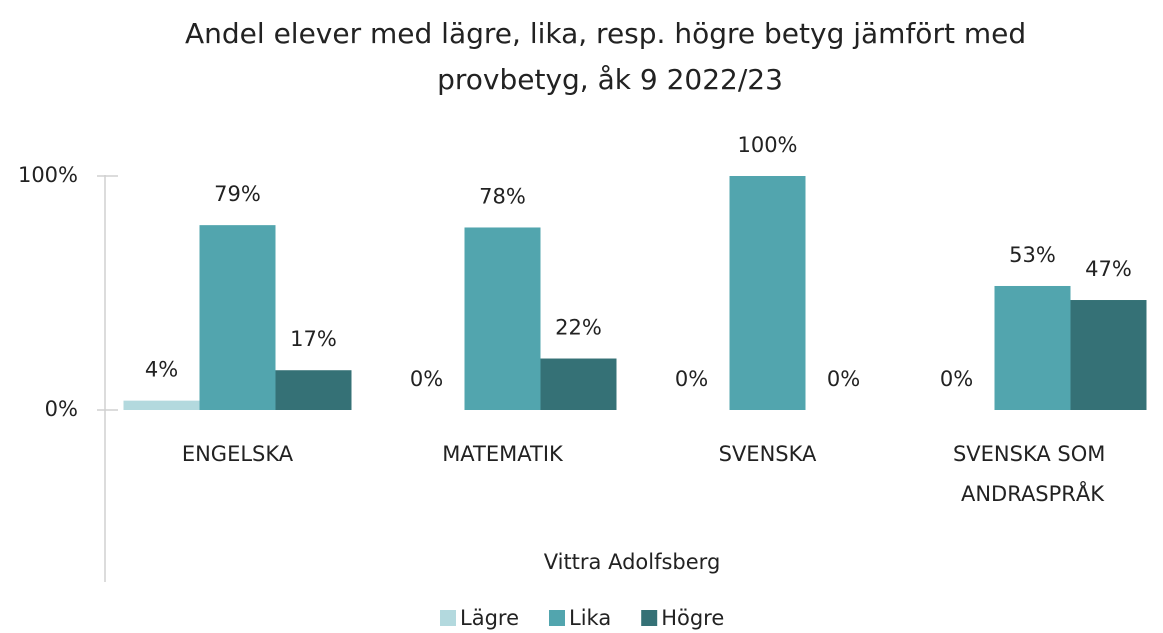 The height and width of the screenshot is (633, 1163). Describe the element at coordinates (313, 339) in the screenshot. I see `data-label: 17%` at that location.